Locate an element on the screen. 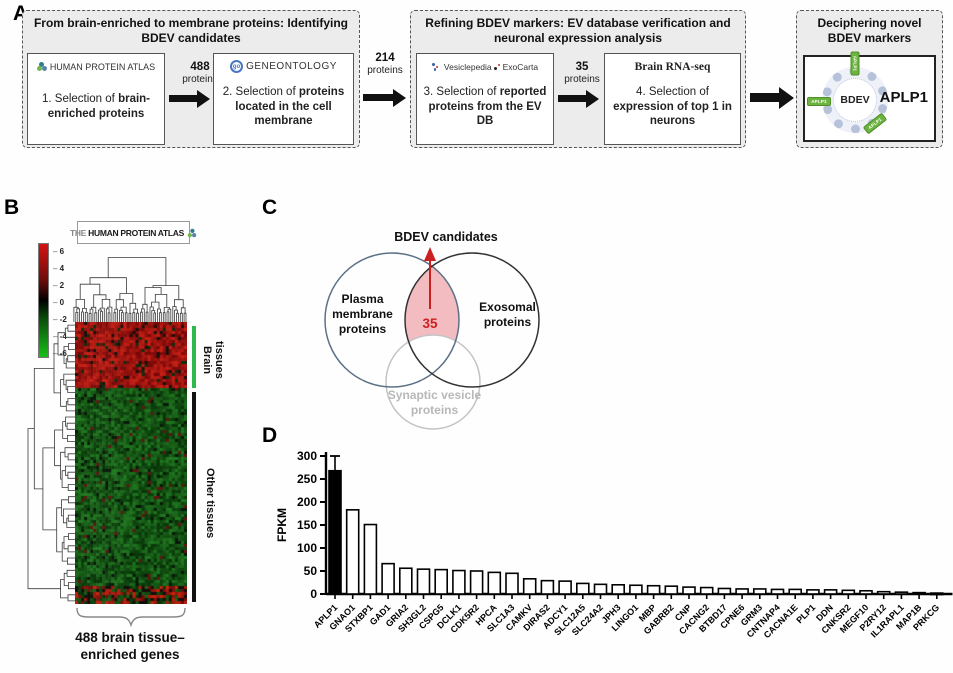 The height and width of the screenshot is (673, 953). bar-STXBP1 is located at coordinates (370, 559).